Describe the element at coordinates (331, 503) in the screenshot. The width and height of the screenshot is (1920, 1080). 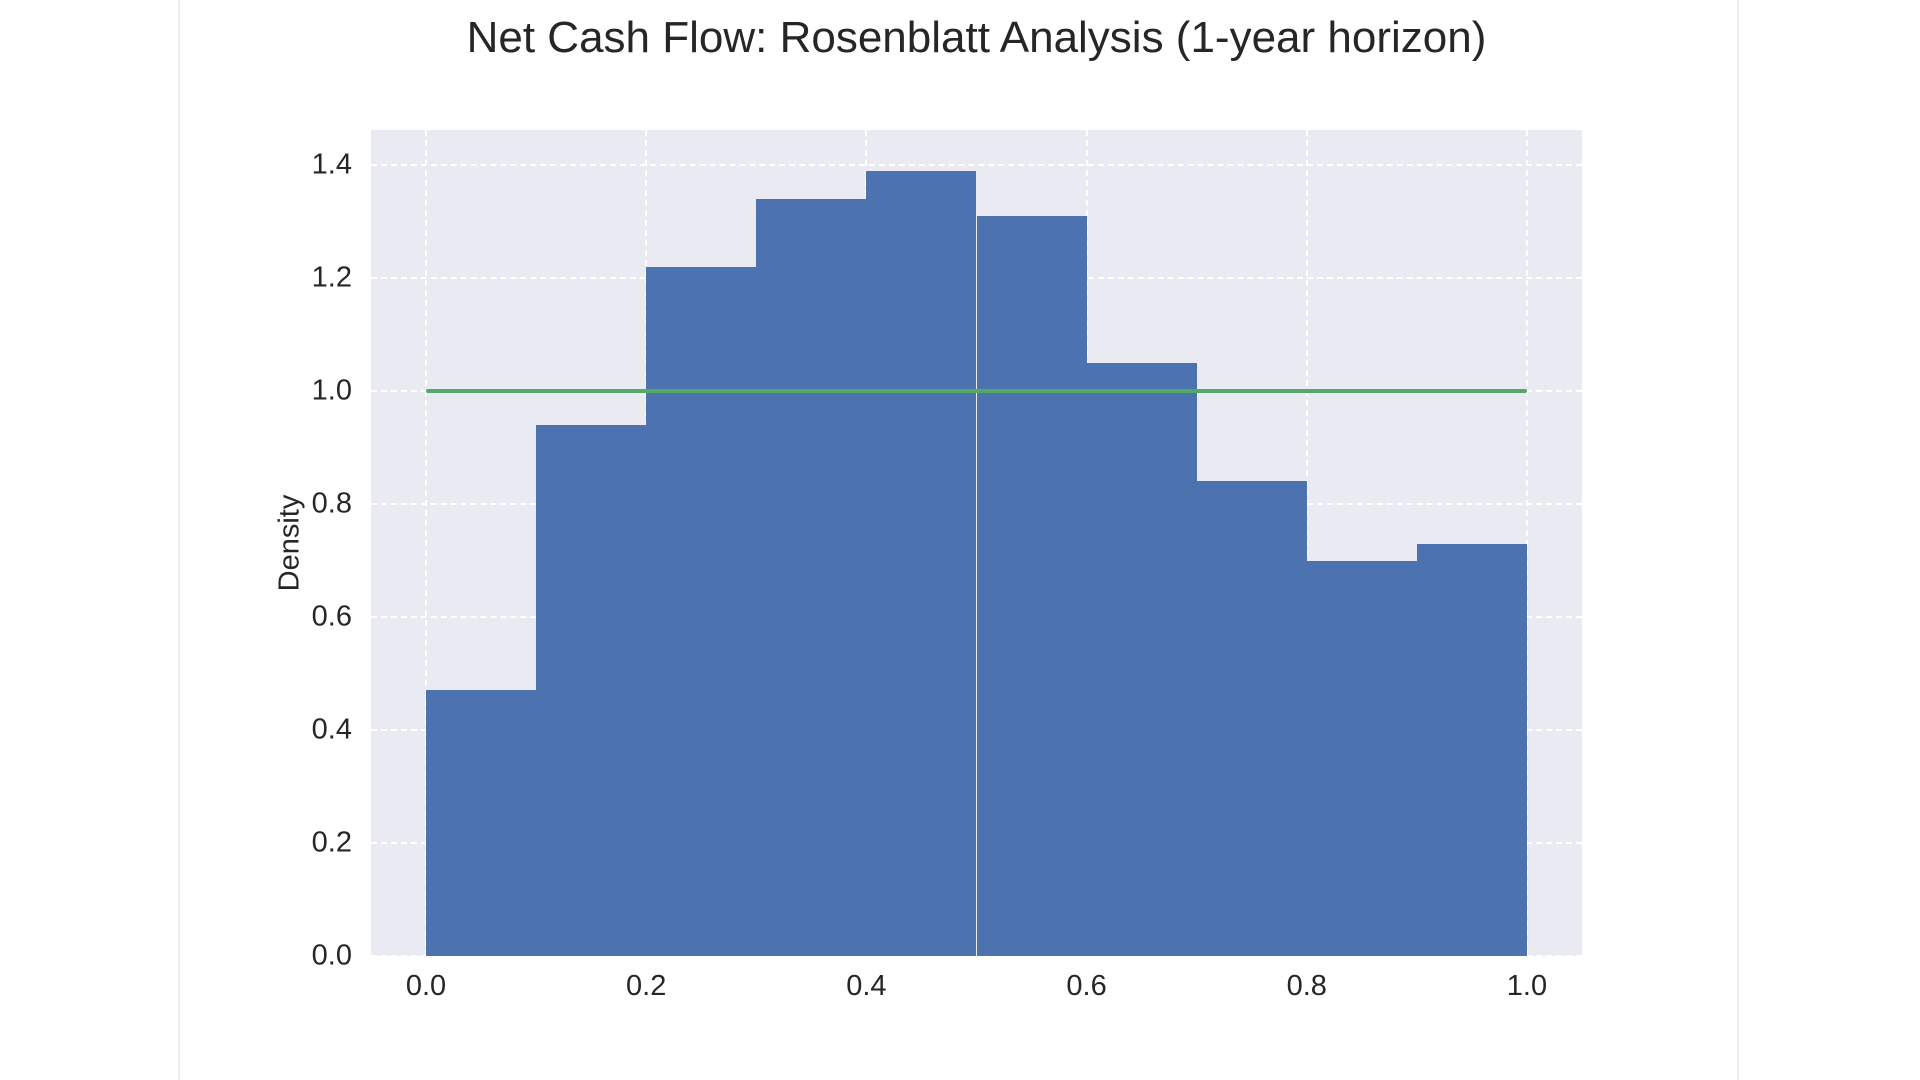
I see `y-tick-label: 0.8` at that location.